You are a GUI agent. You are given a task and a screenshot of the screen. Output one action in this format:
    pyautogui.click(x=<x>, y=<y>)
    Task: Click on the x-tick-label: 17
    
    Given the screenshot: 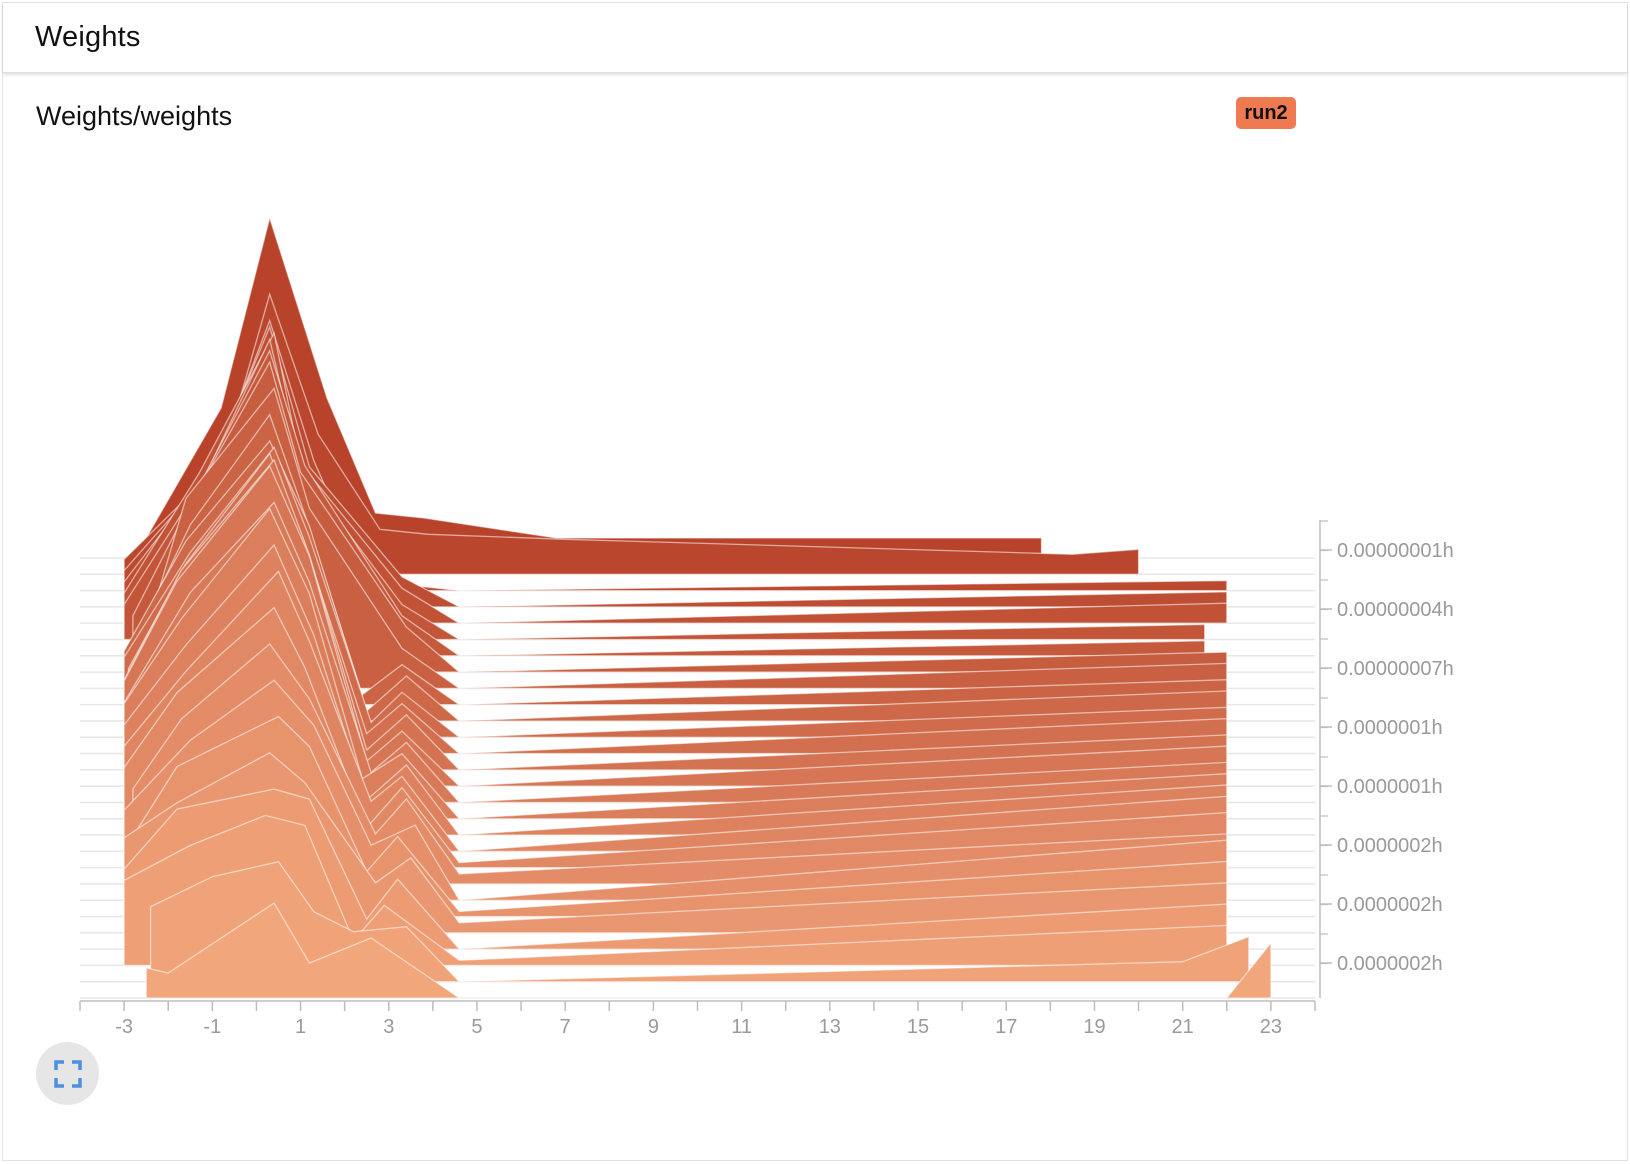 What is the action you would take?
    pyautogui.click(x=1006, y=1027)
    